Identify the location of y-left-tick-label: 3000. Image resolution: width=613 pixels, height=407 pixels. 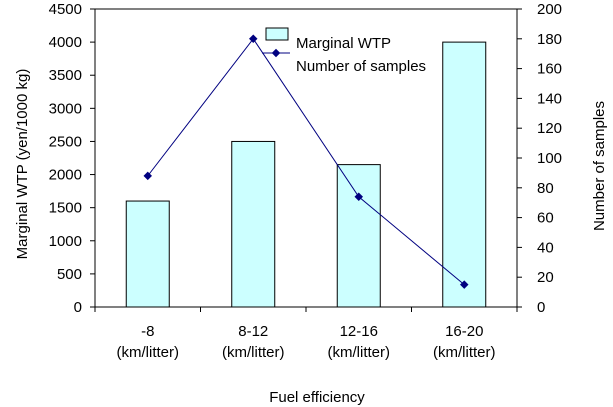
(65, 108).